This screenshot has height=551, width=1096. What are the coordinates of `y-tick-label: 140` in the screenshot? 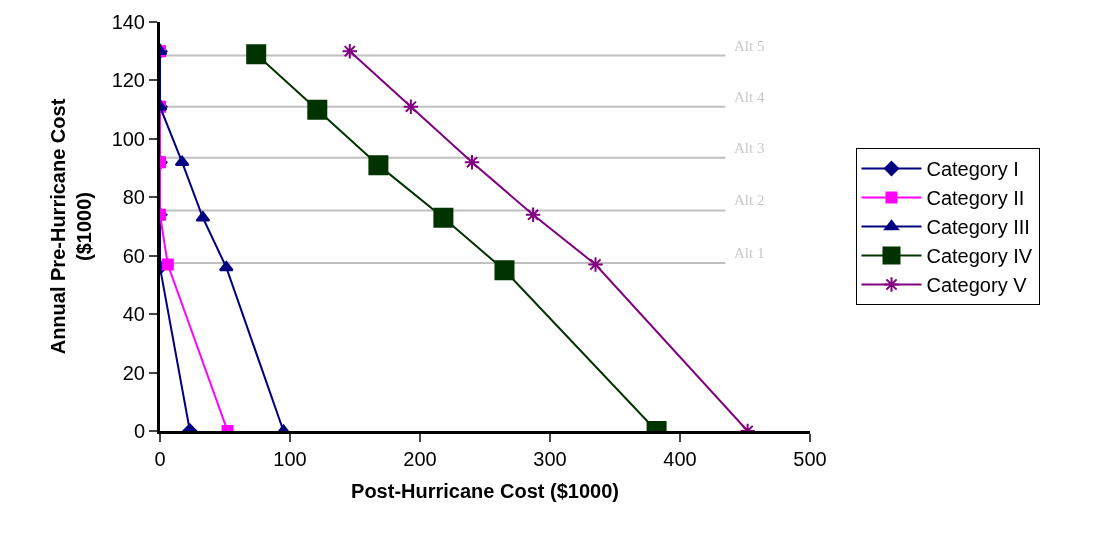 It's located at (128, 22).